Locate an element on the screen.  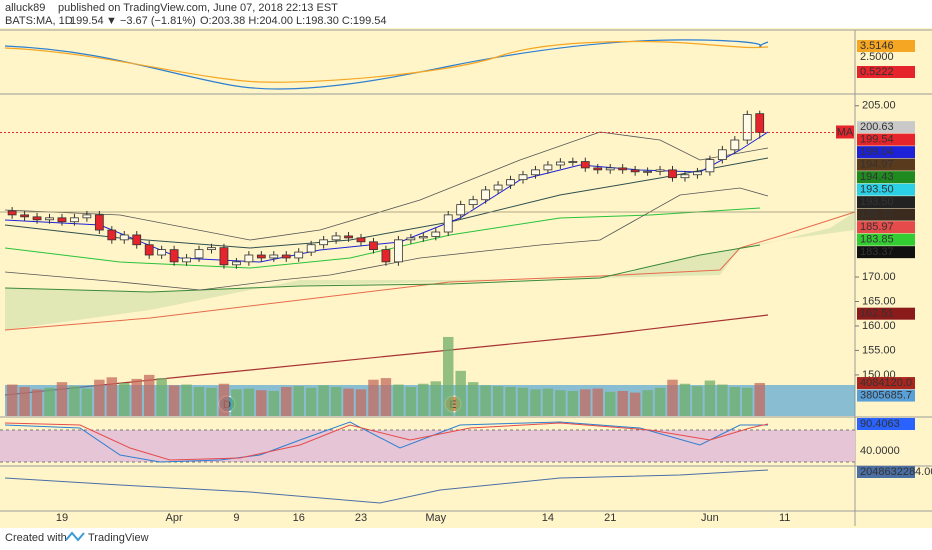
footer-brand: TradingView is located at coordinates (118, 538).